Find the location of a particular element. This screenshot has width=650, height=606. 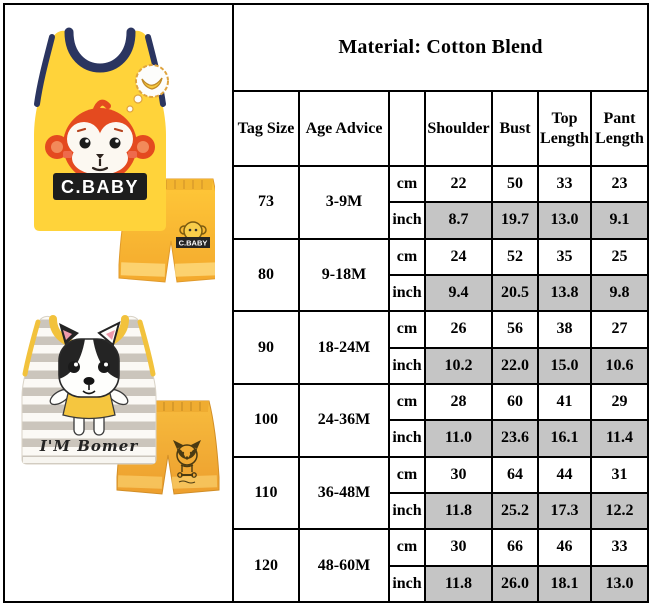

size-cell: 15.0 is located at coordinates (564, 365).